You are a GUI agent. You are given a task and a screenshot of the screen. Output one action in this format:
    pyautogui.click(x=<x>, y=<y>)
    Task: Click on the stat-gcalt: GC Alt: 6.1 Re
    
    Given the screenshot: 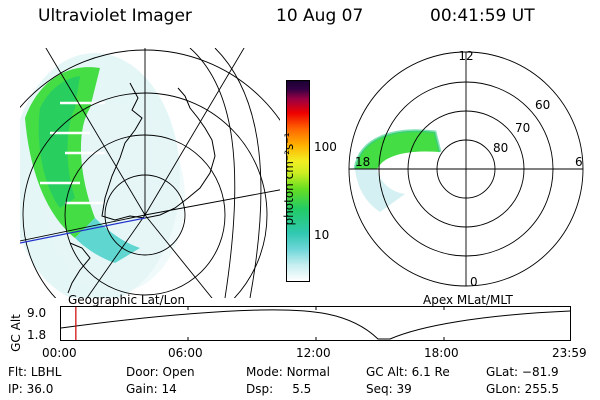 What is the action you would take?
    pyautogui.click(x=408, y=372)
    